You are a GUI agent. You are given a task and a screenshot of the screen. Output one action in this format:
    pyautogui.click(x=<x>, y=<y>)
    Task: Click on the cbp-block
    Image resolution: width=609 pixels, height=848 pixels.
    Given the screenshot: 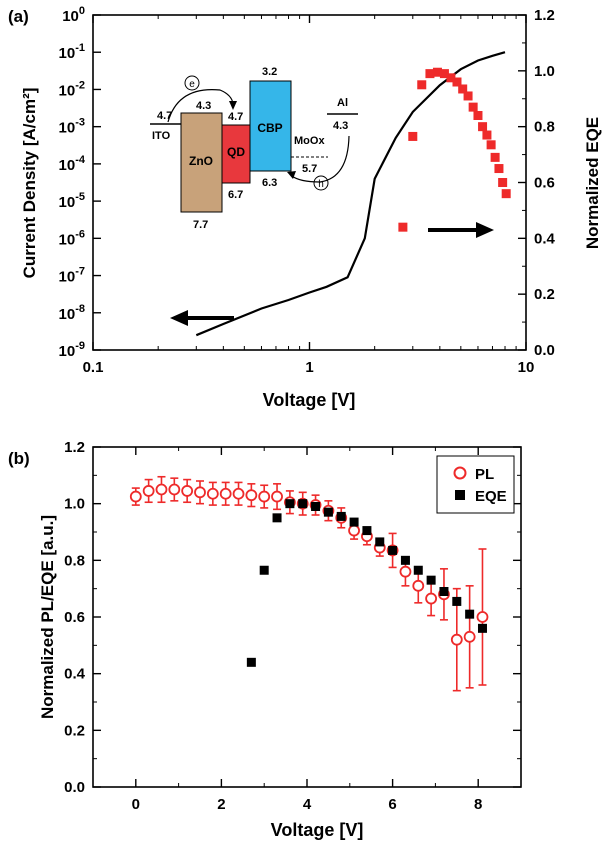 What is the action you would take?
    pyautogui.click(x=270, y=126)
    